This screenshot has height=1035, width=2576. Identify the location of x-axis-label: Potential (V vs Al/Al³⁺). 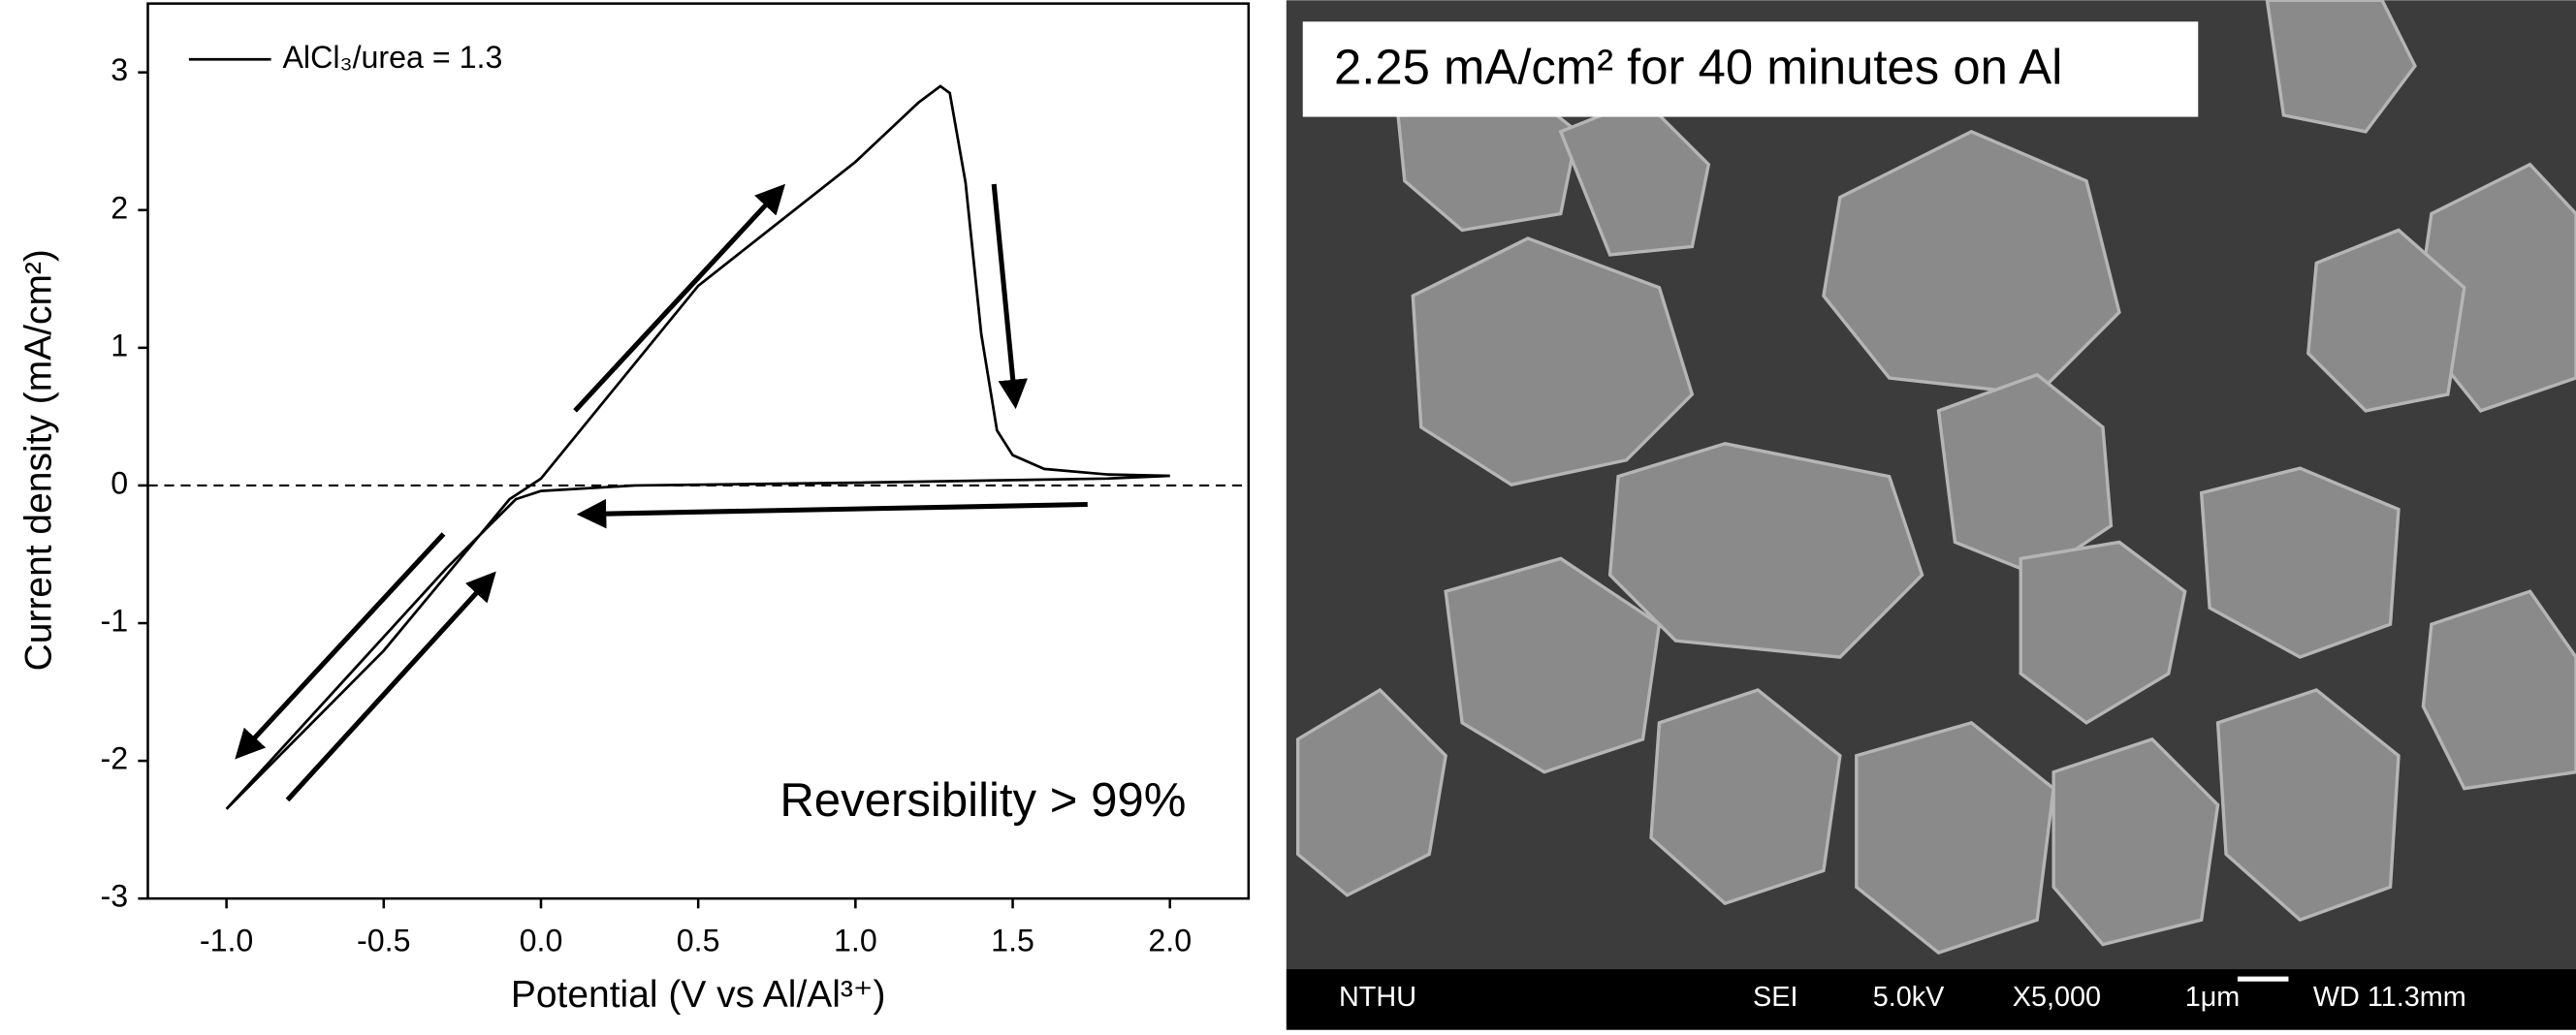
(698, 995).